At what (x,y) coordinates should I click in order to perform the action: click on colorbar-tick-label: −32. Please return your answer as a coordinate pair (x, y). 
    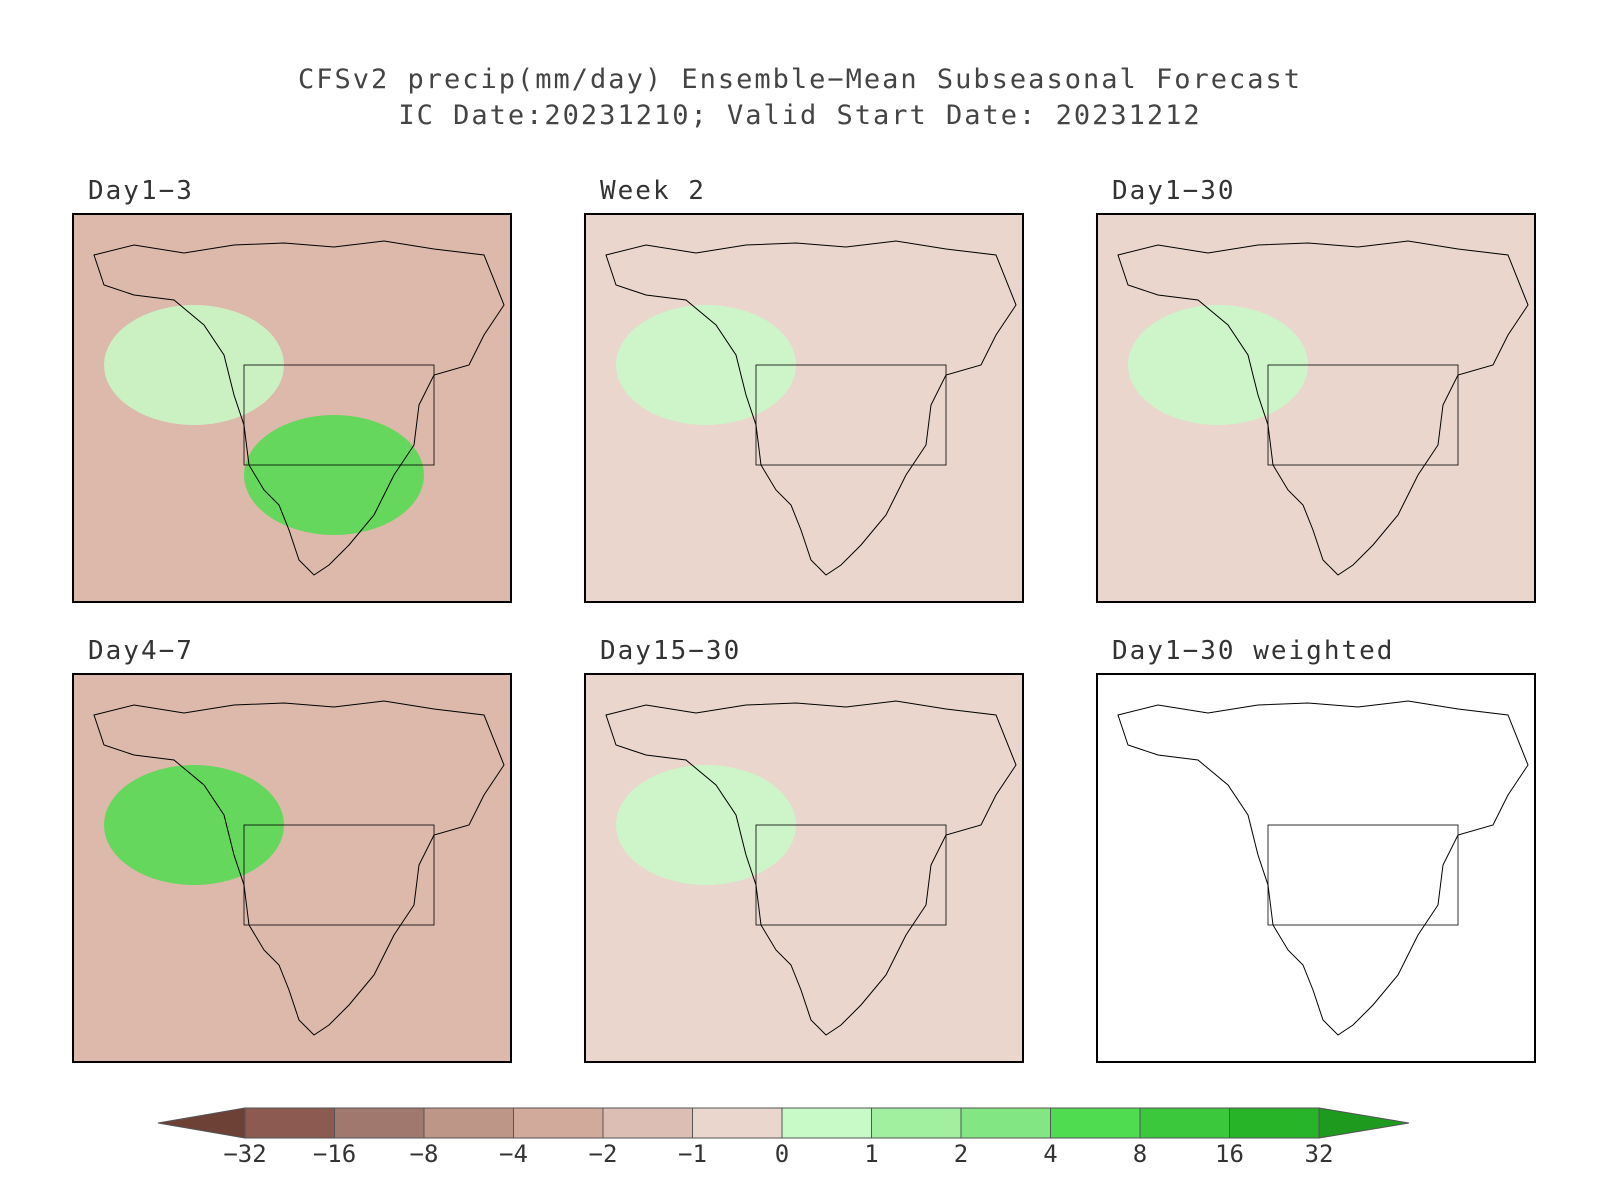
    Looking at the image, I should click on (245, 1154).